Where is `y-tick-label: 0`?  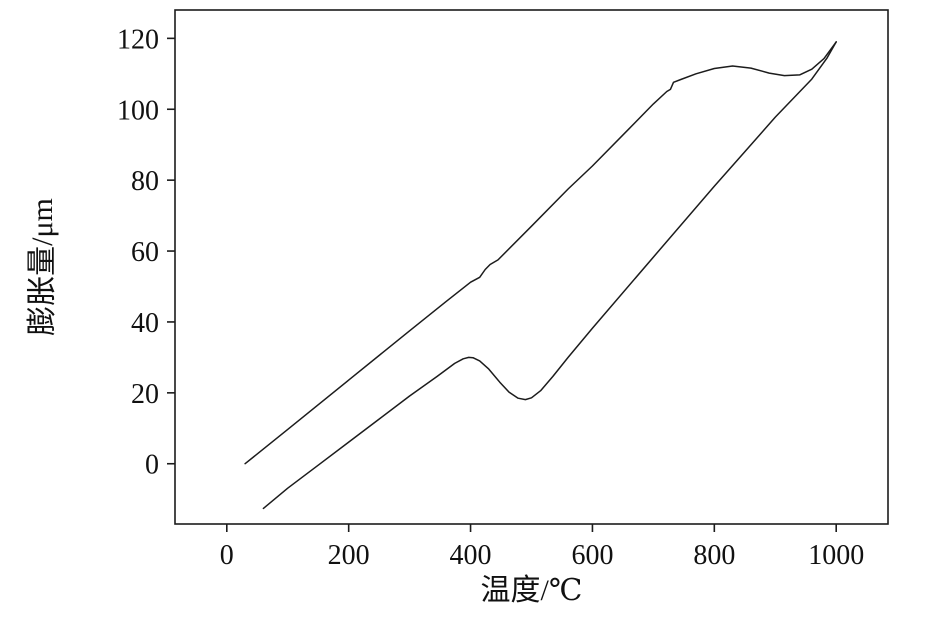
y-tick-label: 0 is located at coordinates (152, 465).